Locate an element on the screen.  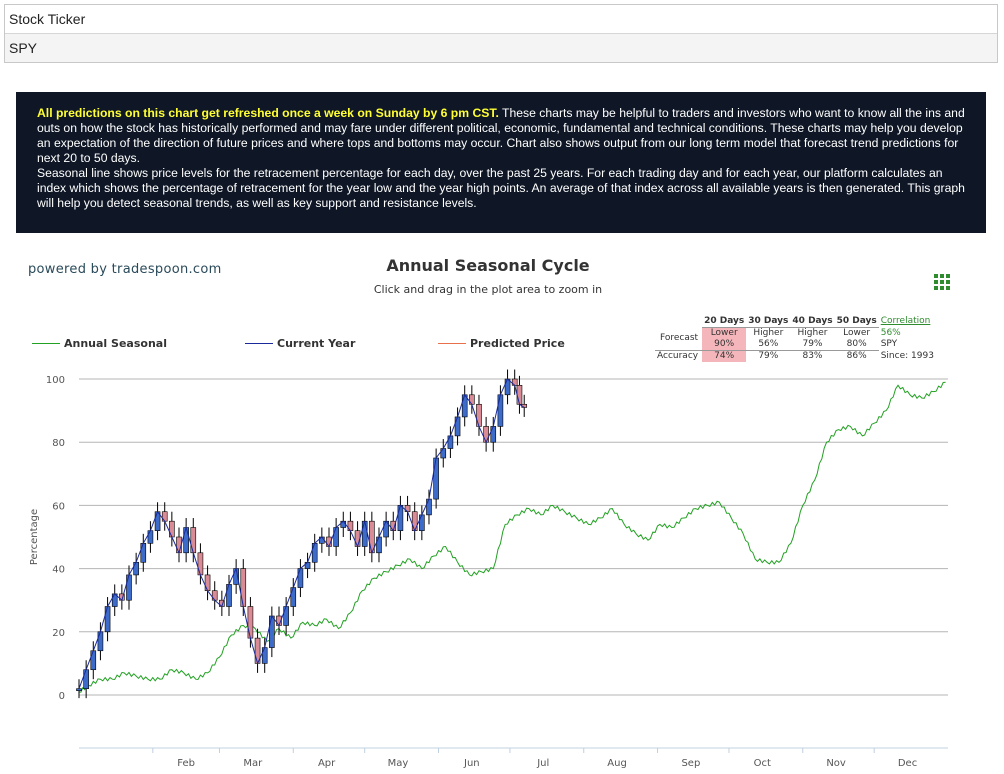
legend-swatch-seasonal is located at coordinates (46, 343).